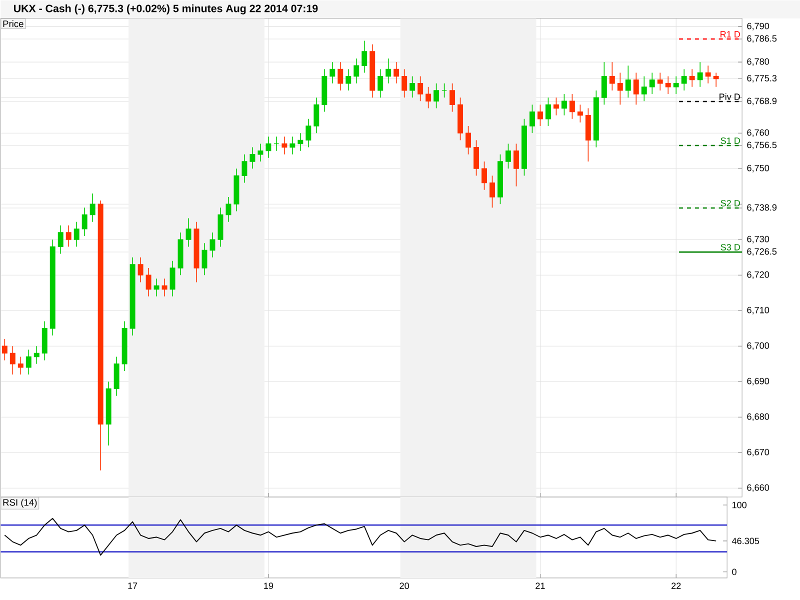  What do you see at coordinates (762, 208) in the screenshot?
I see `y-tick-label: 6,738.9` at bounding box center [762, 208].